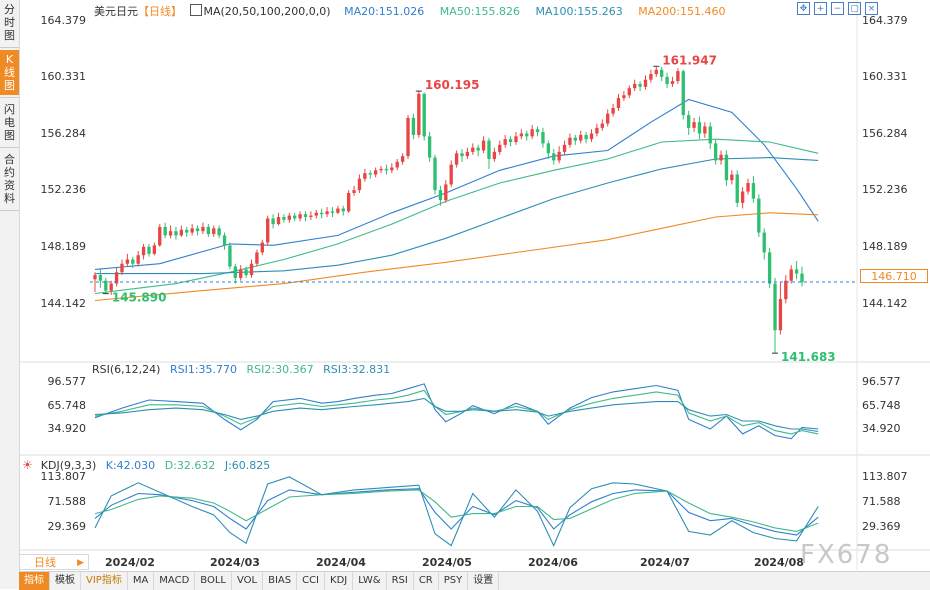  I want to click on y-tick-label-right: 113.807, so click(885, 476).